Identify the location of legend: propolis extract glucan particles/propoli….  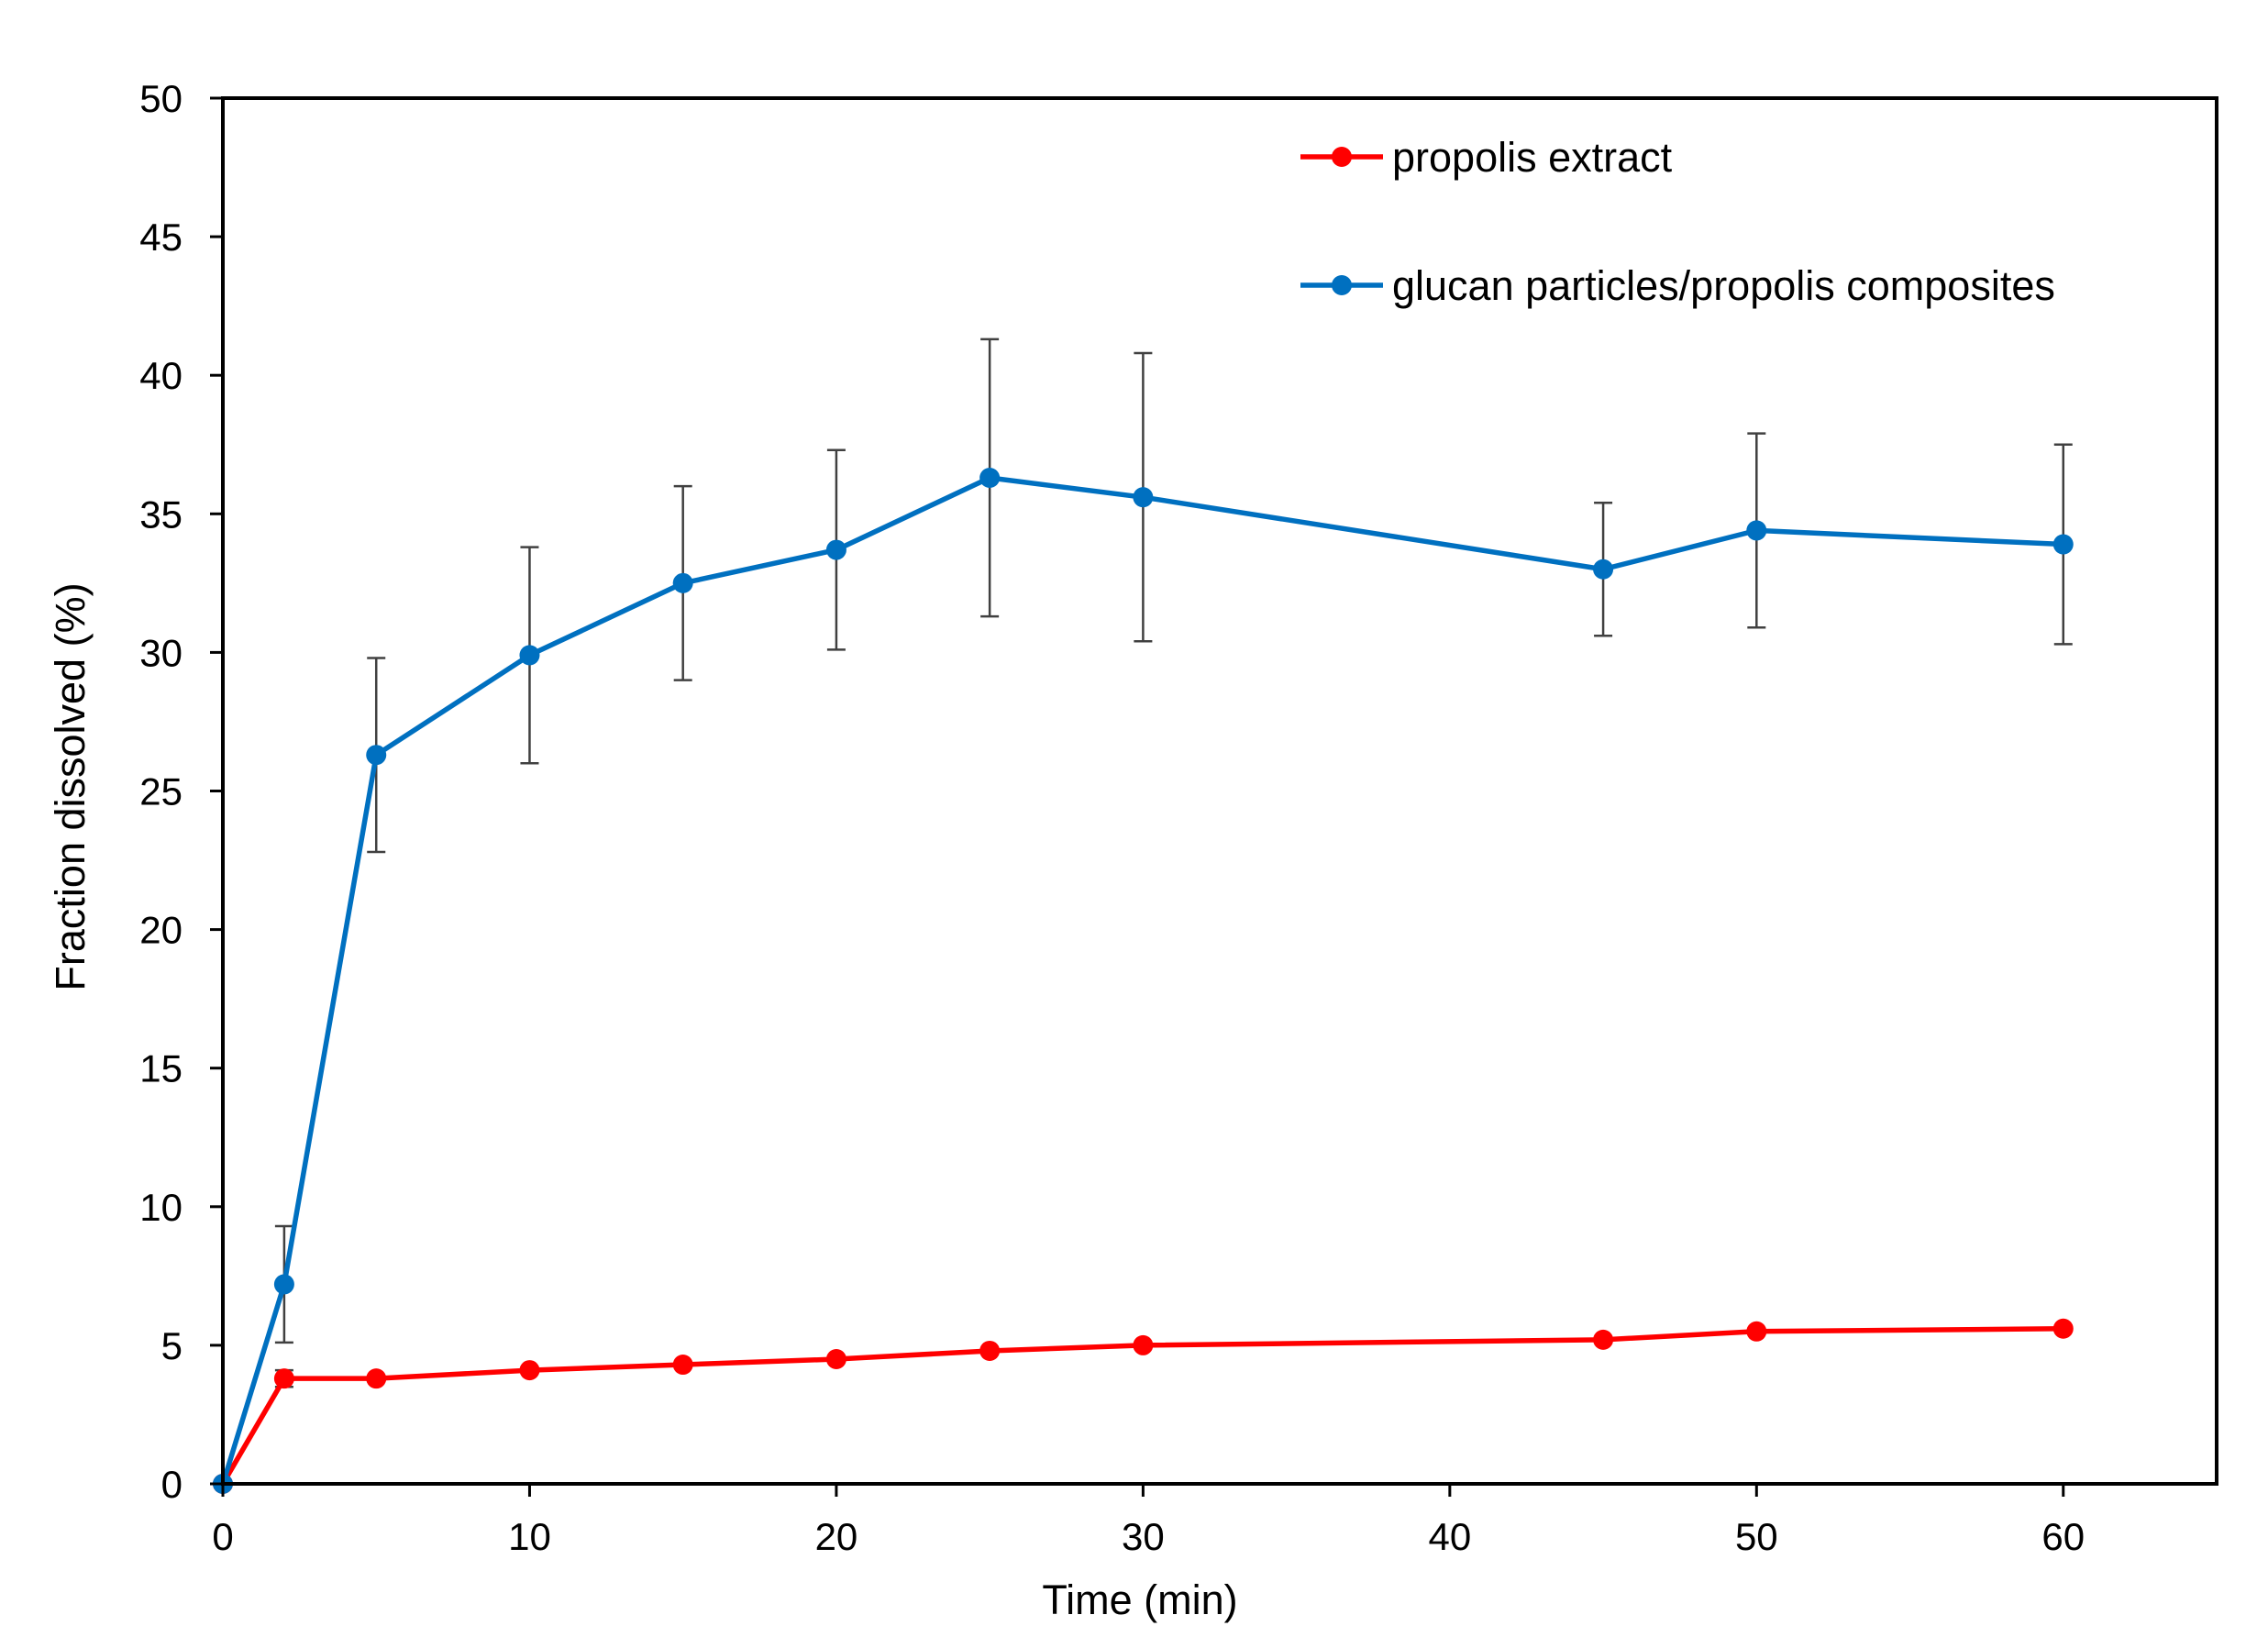
(1677, 221).